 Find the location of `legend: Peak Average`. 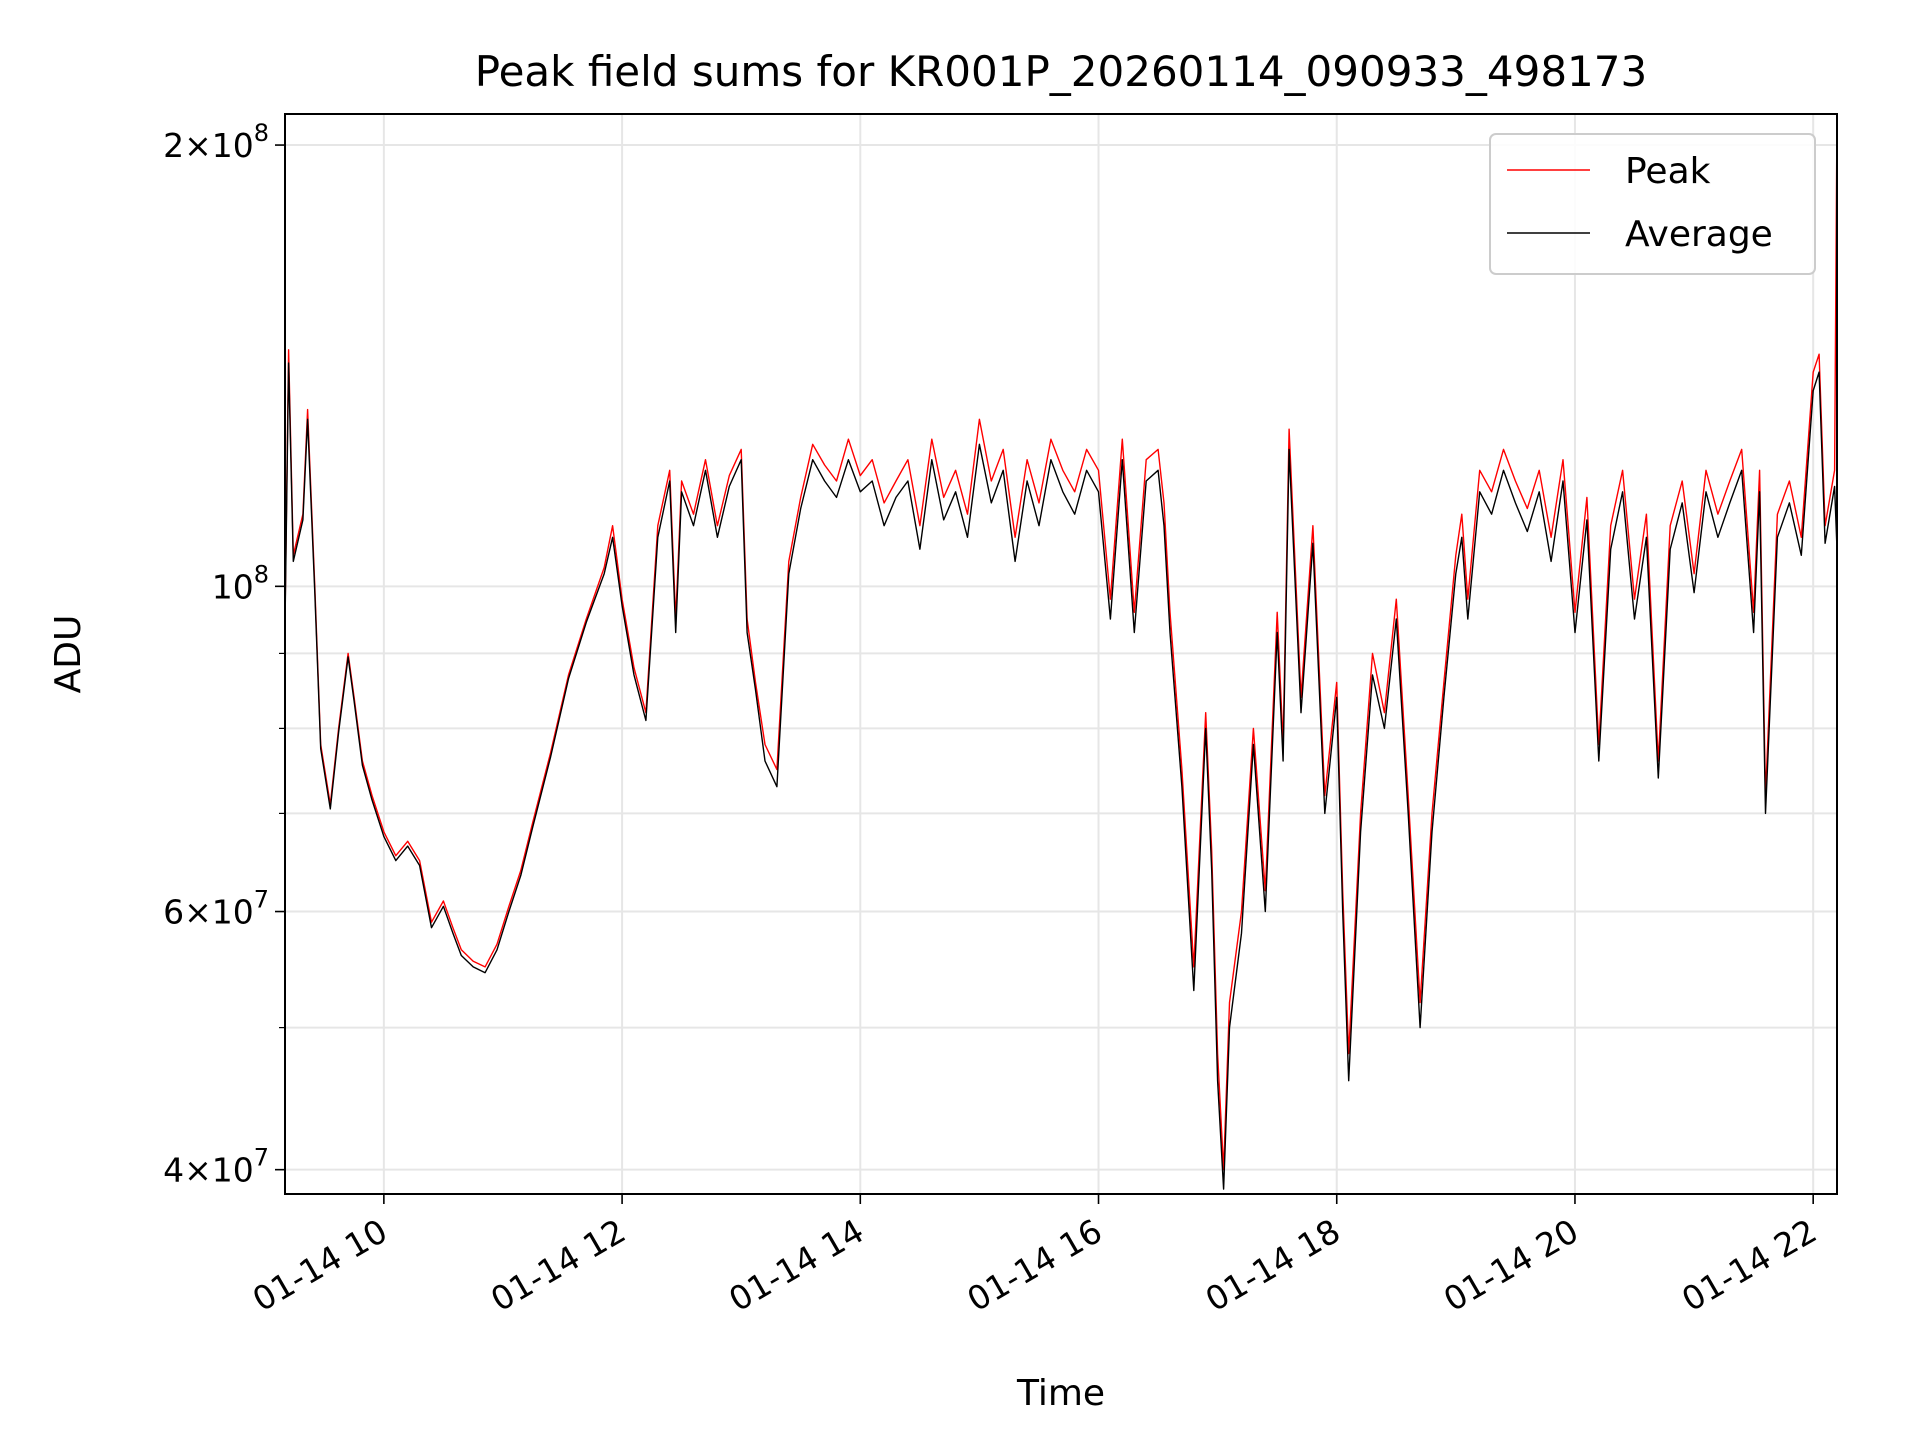

legend: Peak Average is located at coordinates (1652, 204).